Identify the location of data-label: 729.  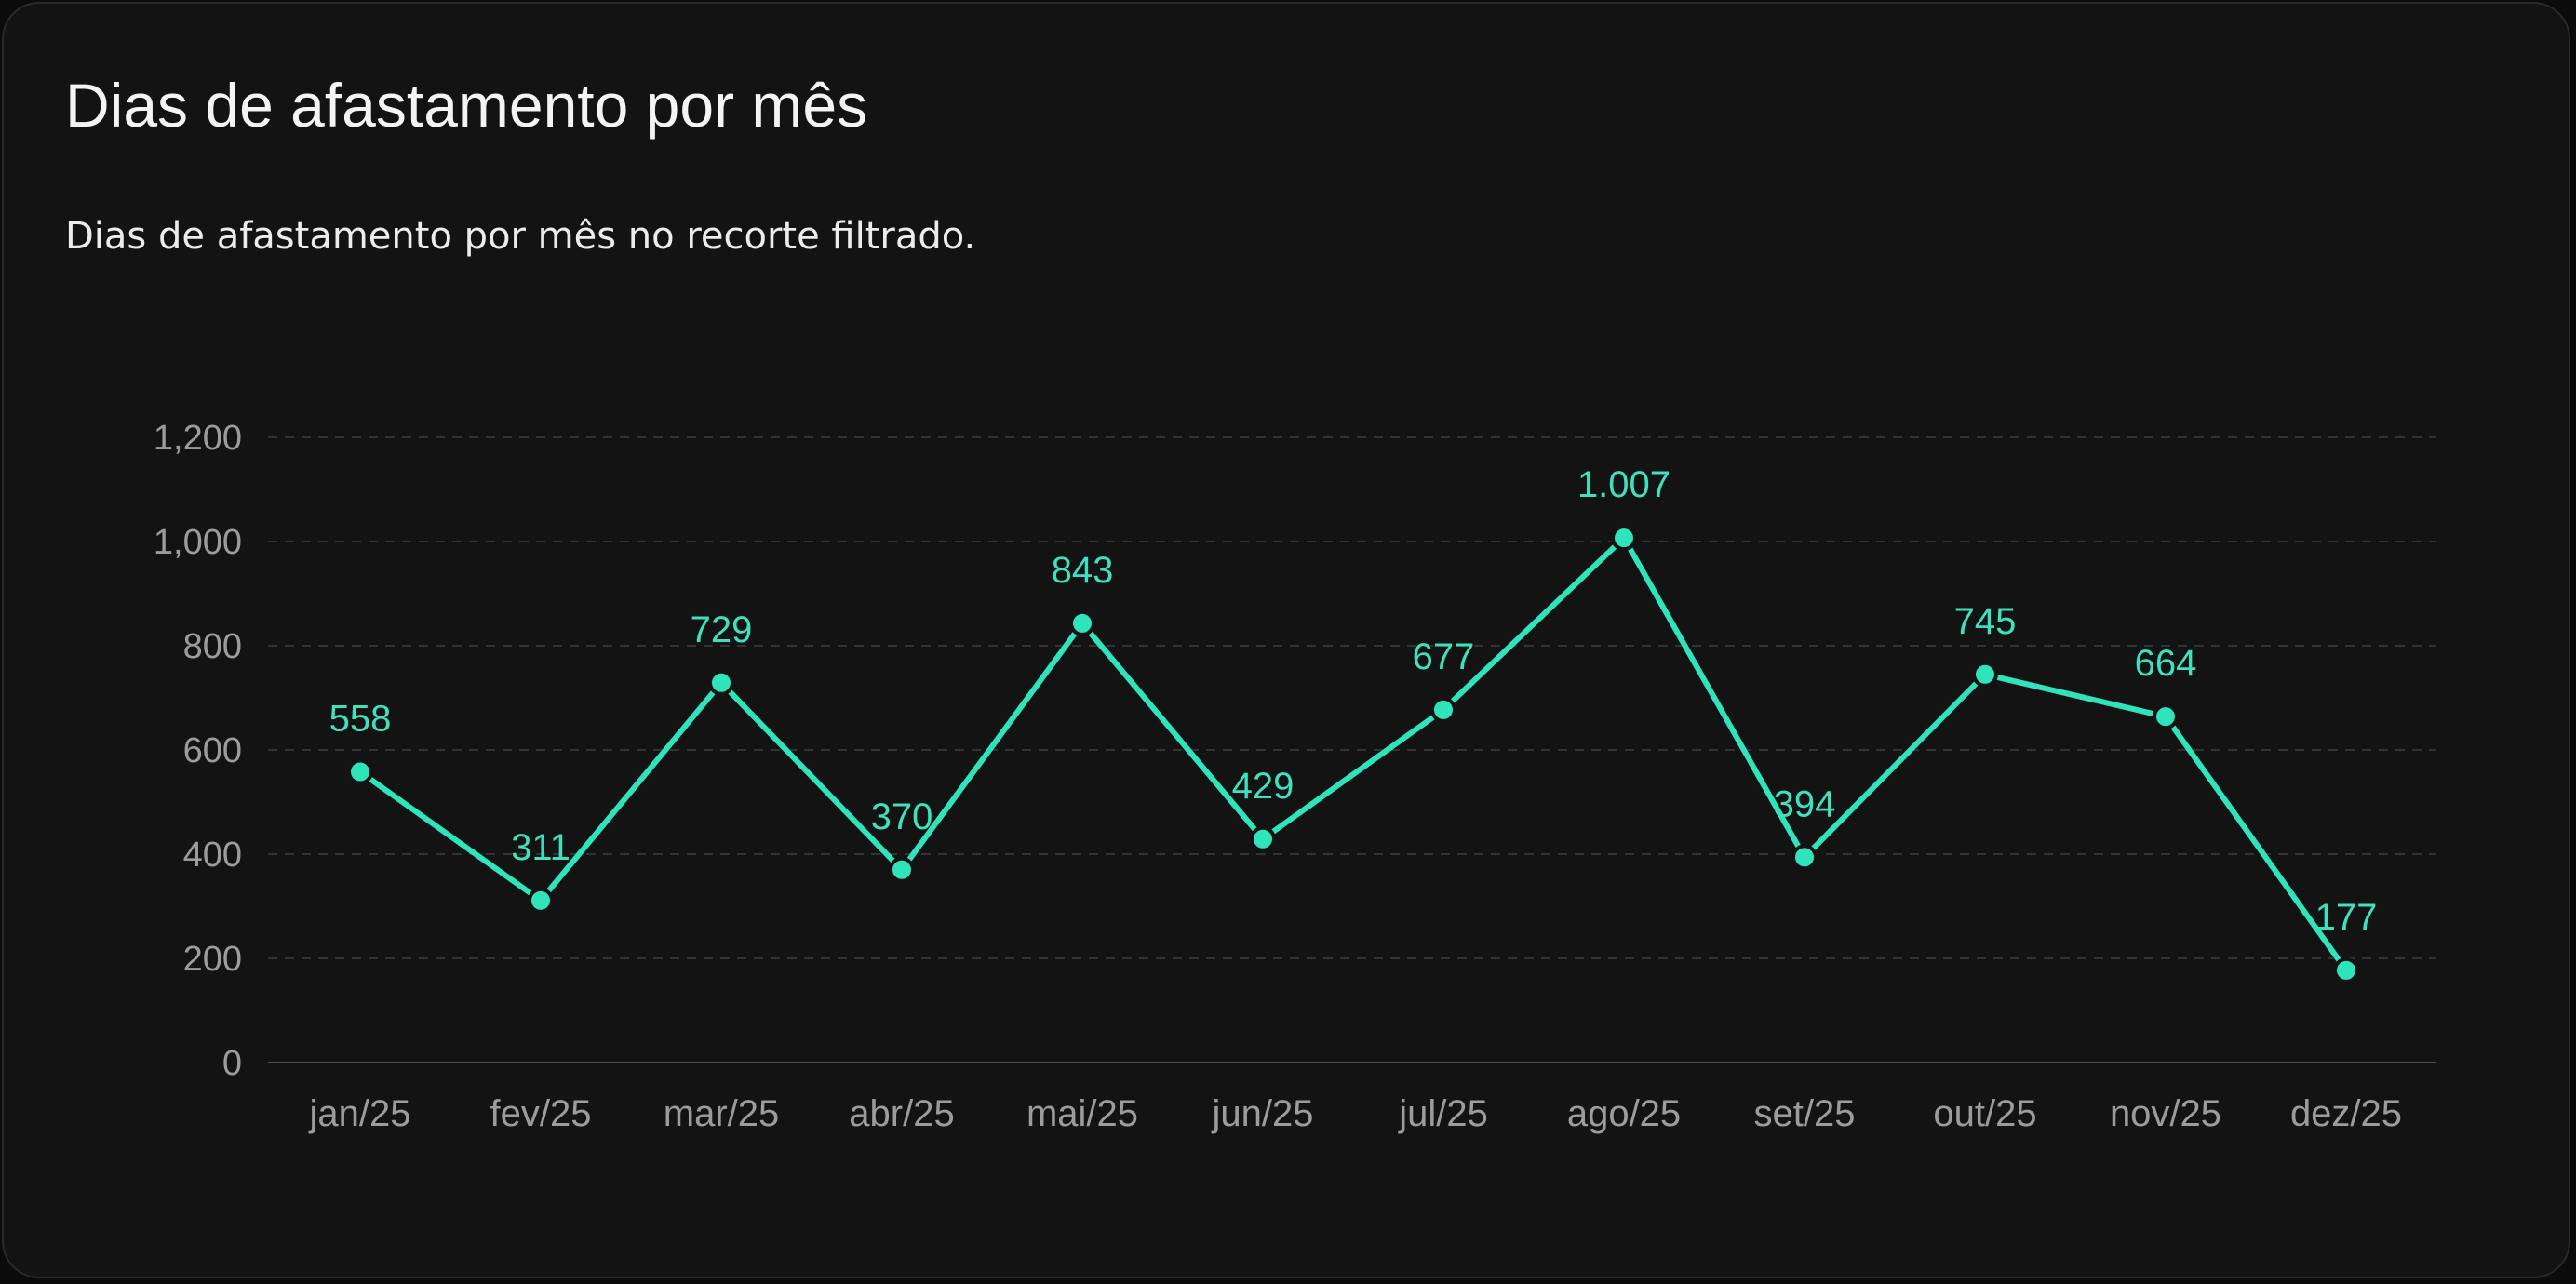
(722, 629).